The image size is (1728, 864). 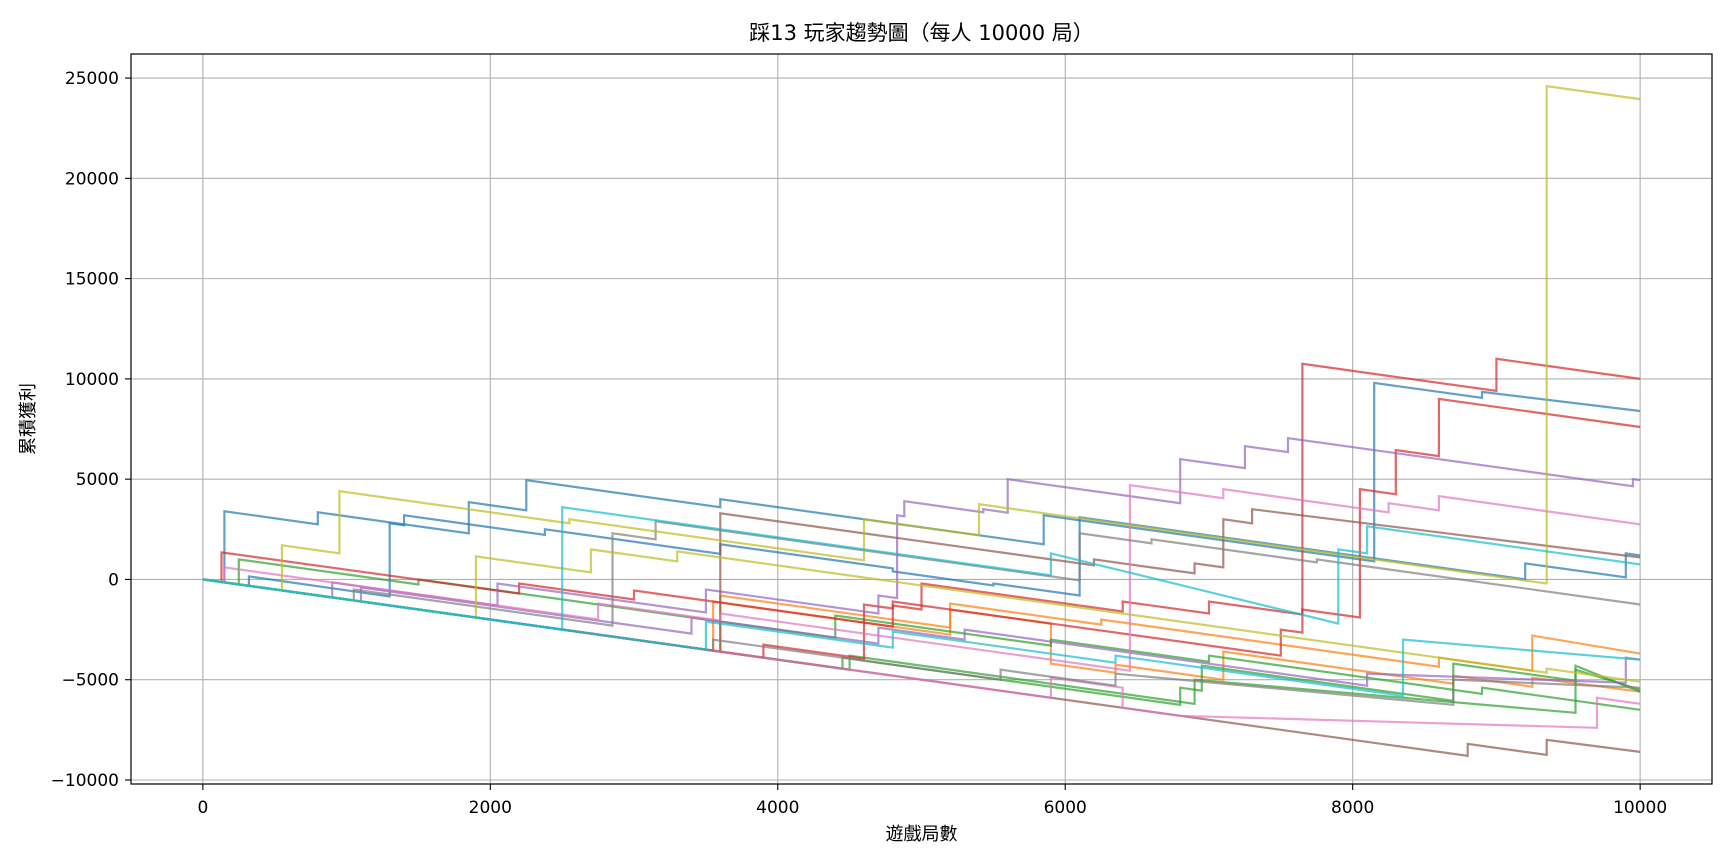 I want to click on x-tick-label: 2000, so click(x=490, y=808).